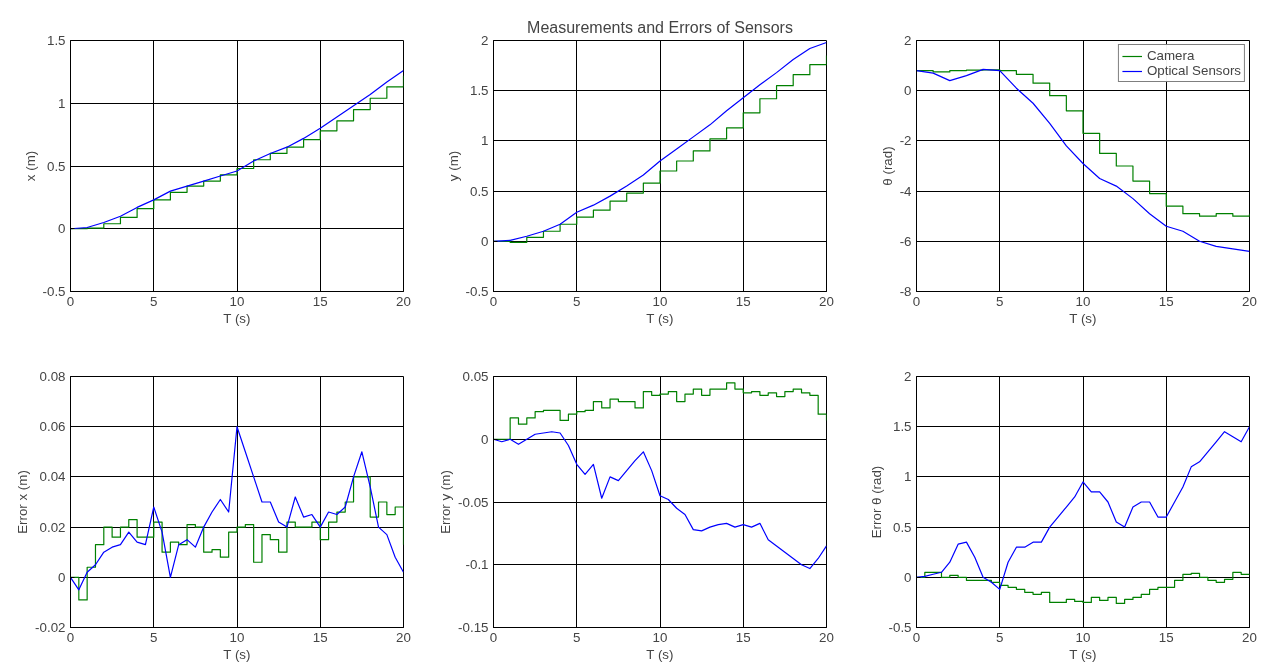 The height and width of the screenshot is (672, 1270). I want to click on y-axis-title: Error y (m), so click(446, 502).